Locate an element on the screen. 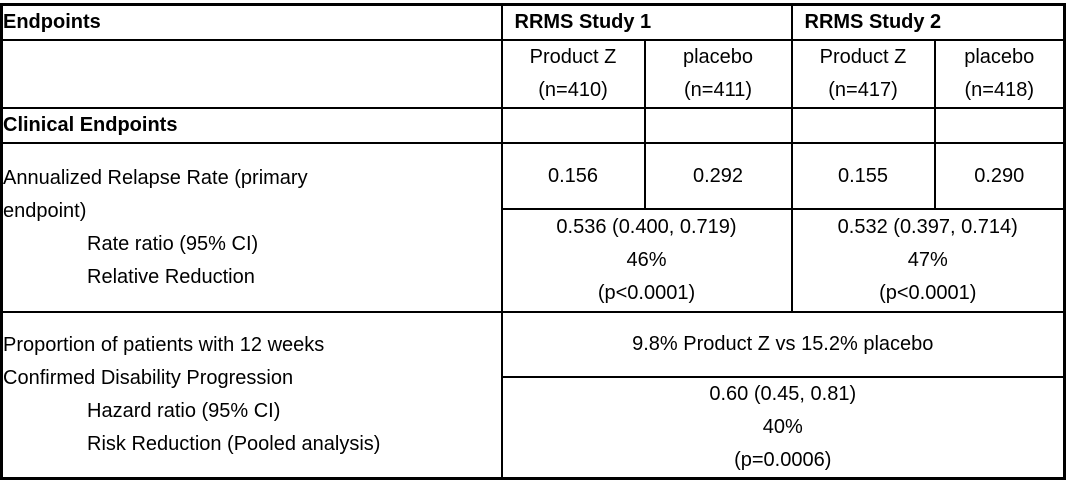 The width and height of the screenshot is (1070, 482). rate-ratio-study2-block: 0.532 (0.397, 0.714) 47% (p<0.0001) is located at coordinates (928, 260).